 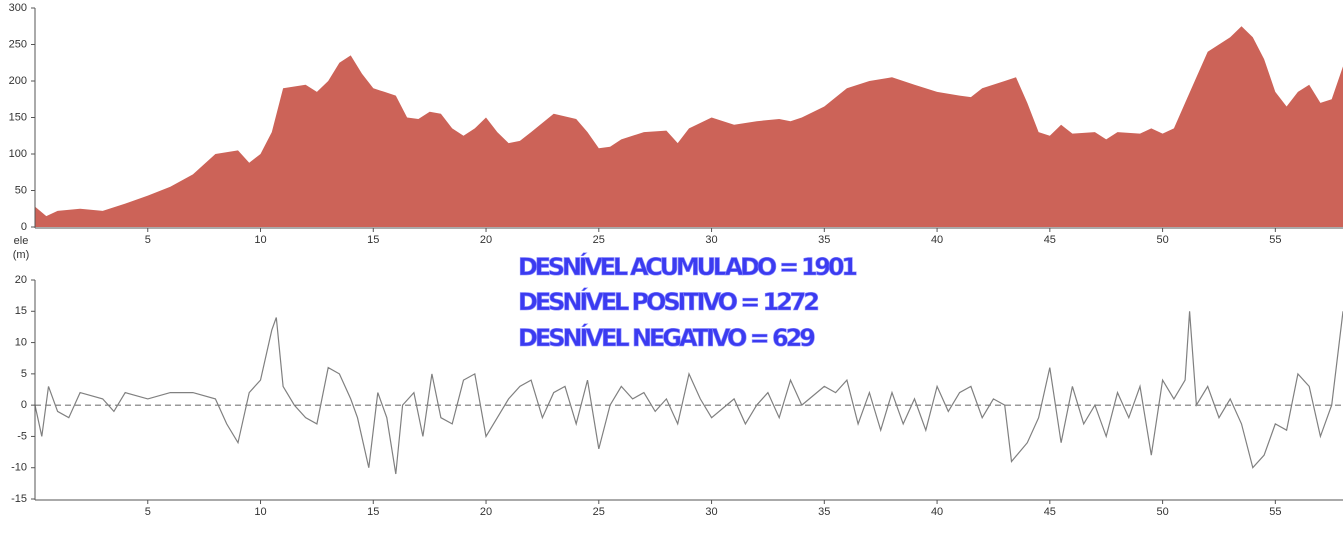 I want to click on y-tick-label: 15, so click(x=21, y=311).